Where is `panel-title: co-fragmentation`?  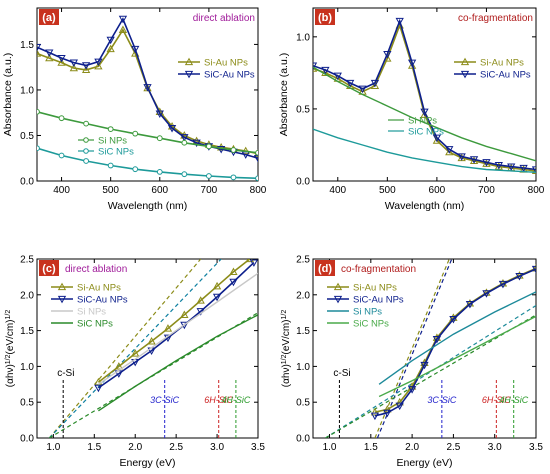 panel-title: co-fragmentation is located at coordinates (378, 269).